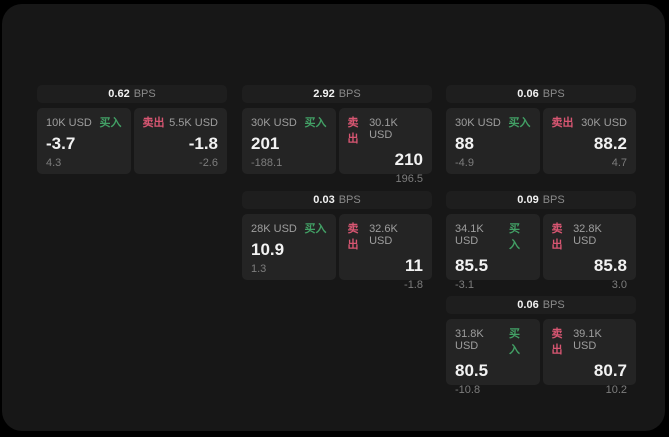 This screenshot has width=669, height=437. Describe the element at coordinates (464, 143) in the screenshot. I see `buy-price: 88` at that location.